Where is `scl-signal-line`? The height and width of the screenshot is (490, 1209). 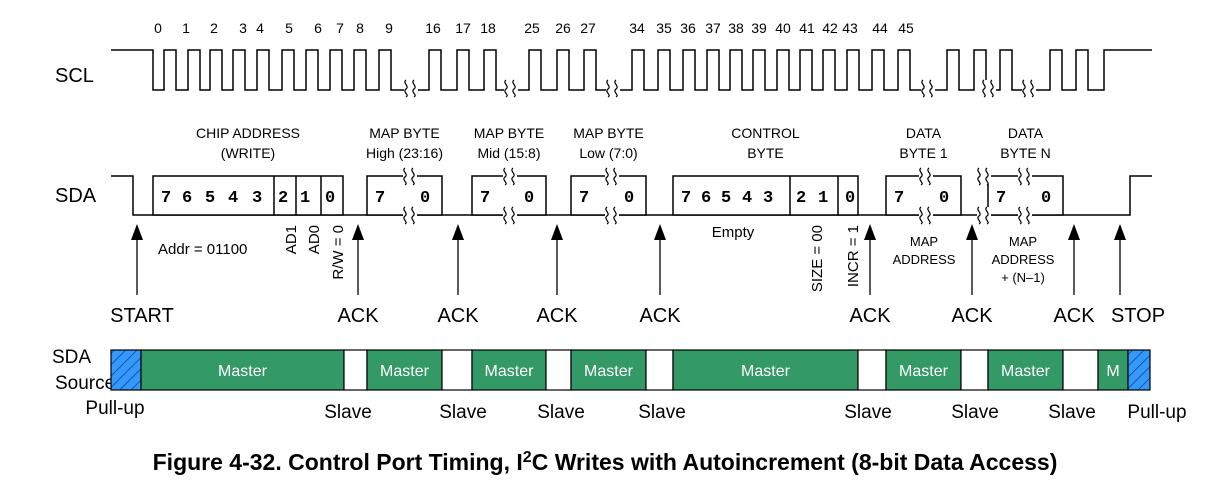
scl-signal-line is located at coordinates (631, 70).